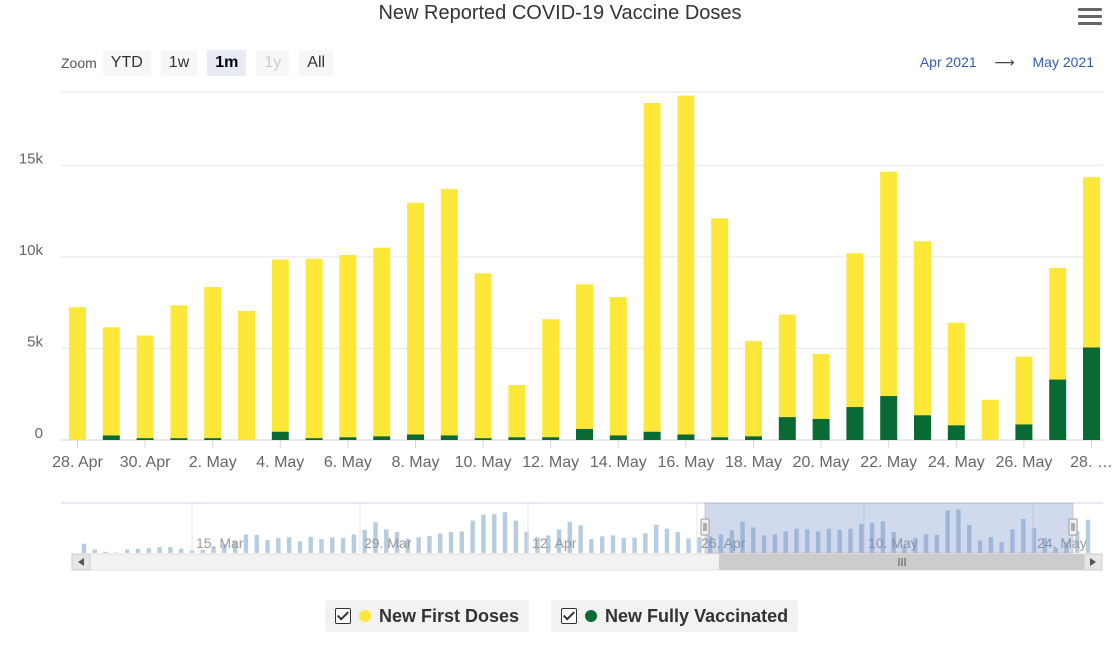 The height and width of the screenshot is (655, 1120). Describe the element at coordinates (1023, 462) in the screenshot. I see `x-tick-label: 26. May` at that location.